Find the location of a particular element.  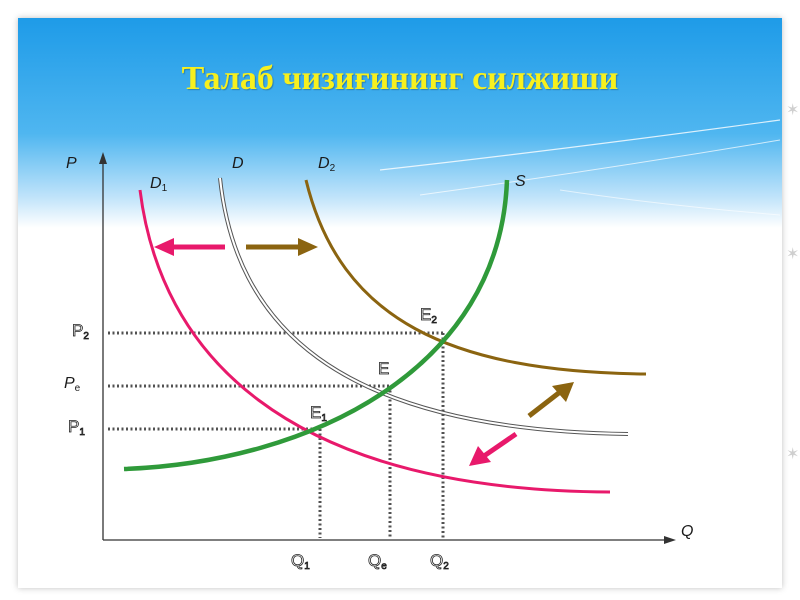

y-axis-arrowhead is located at coordinates (103, 158).